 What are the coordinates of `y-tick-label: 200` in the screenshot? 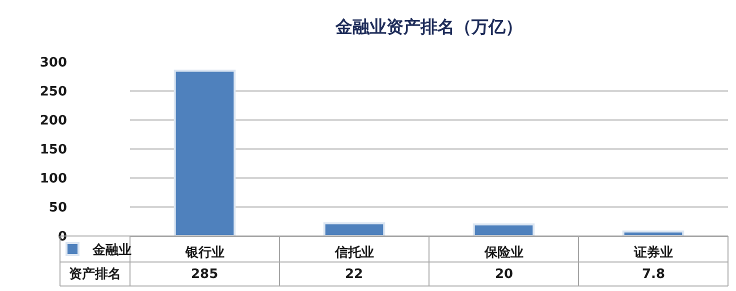 It's located at (53, 121).